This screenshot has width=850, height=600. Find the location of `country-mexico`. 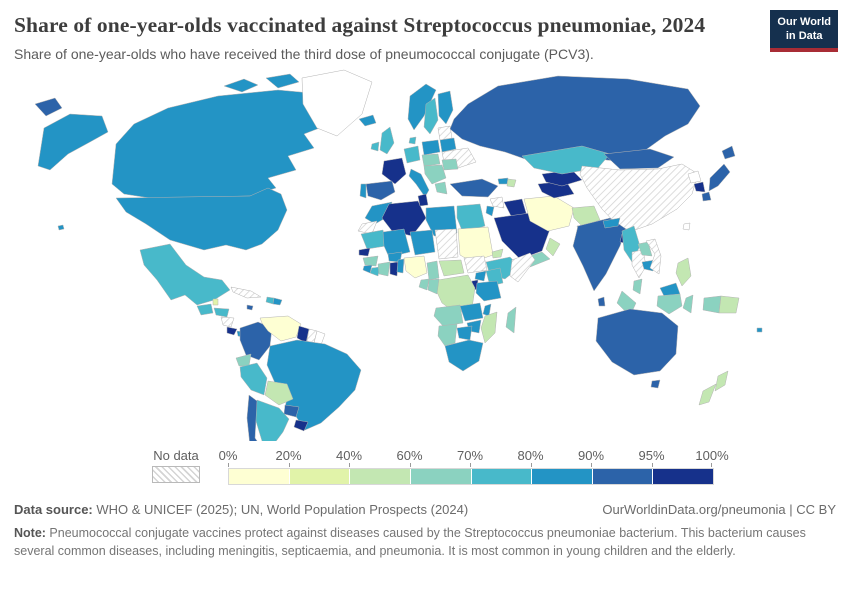

country-mexico is located at coordinates (185, 274).